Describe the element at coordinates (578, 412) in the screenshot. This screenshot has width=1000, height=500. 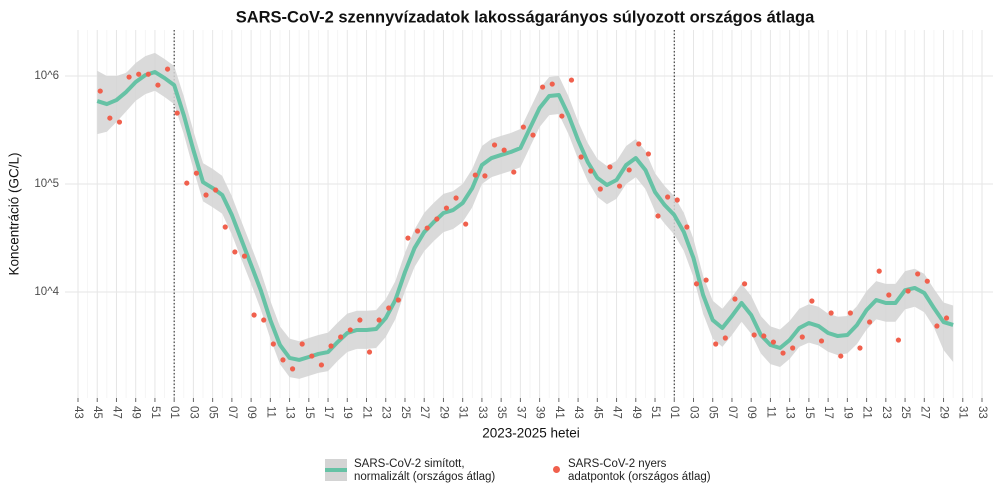
I see `x-tick-label: 43` at that location.